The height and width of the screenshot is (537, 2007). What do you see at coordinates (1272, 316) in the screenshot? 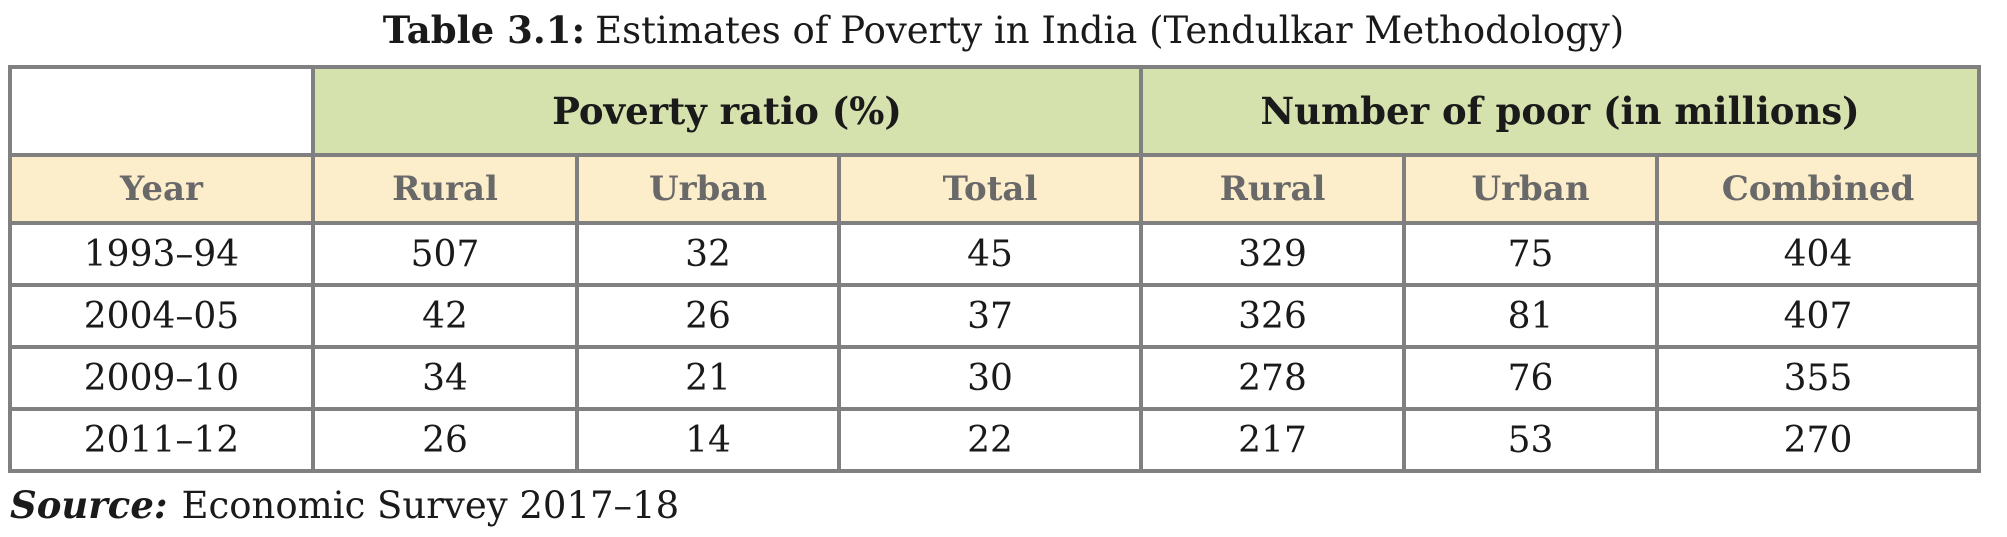
I see `cell-rural-poor: 326` at bounding box center [1272, 316].